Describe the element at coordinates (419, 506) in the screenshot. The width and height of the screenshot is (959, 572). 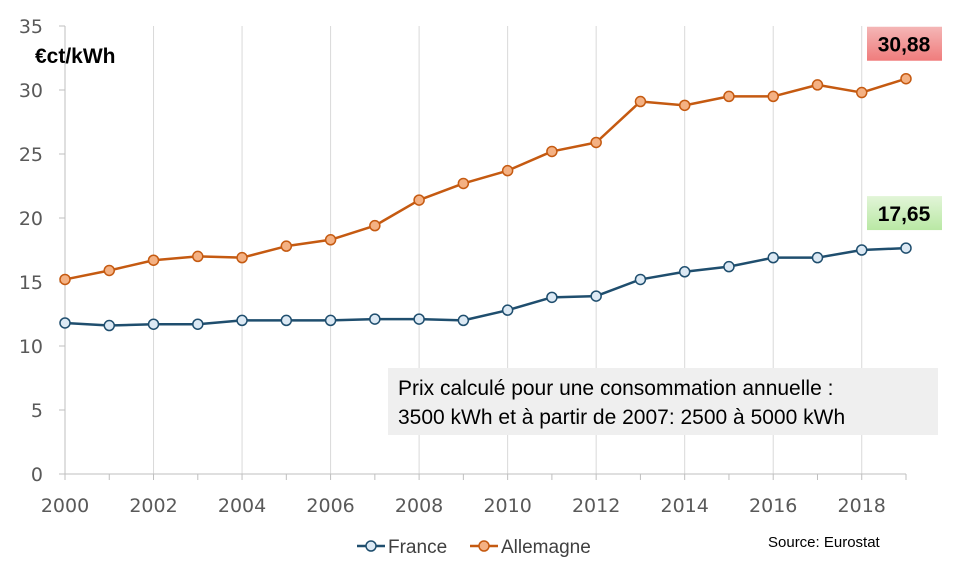
I see `x-tick-label-2008: 2008` at that location.